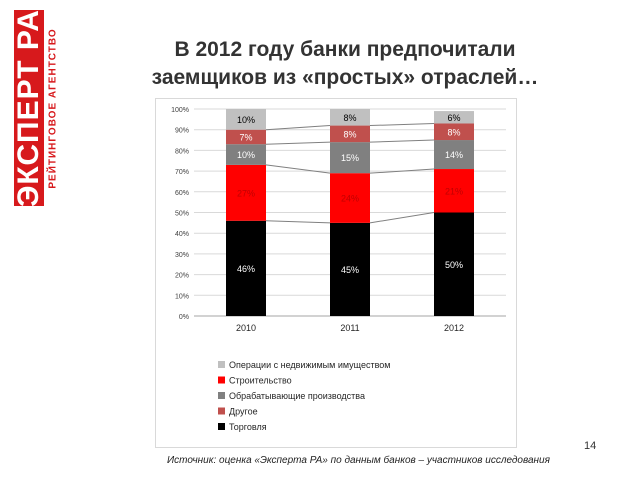 Image resolution: width=638 pixels, height=479 pixels. I want to click on slide-title-line-1: В 2012 году банки предпочитали, so click(345, 49).